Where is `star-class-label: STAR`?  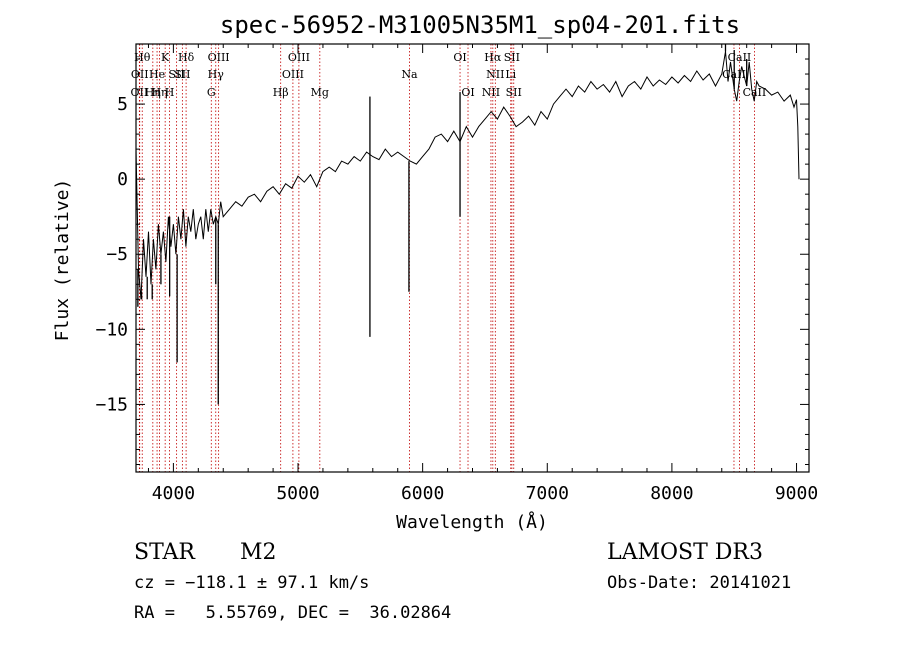 star-class-label: STAR is located at coordinates (164, 552).